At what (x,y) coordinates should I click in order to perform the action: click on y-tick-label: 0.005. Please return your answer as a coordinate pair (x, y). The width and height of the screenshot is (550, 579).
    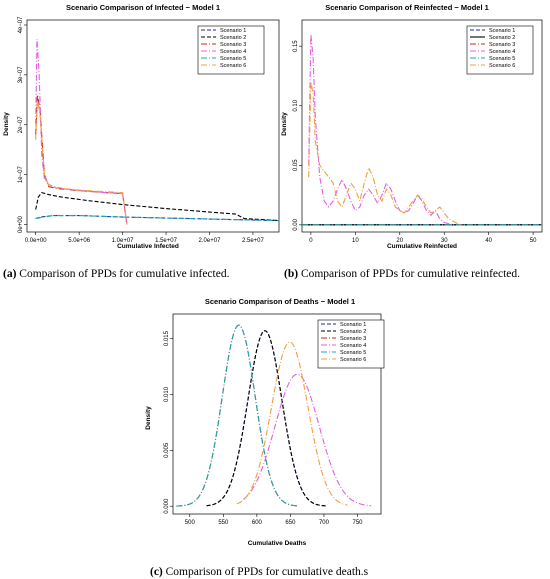
    Looking at the image, I should click on (167, 450).